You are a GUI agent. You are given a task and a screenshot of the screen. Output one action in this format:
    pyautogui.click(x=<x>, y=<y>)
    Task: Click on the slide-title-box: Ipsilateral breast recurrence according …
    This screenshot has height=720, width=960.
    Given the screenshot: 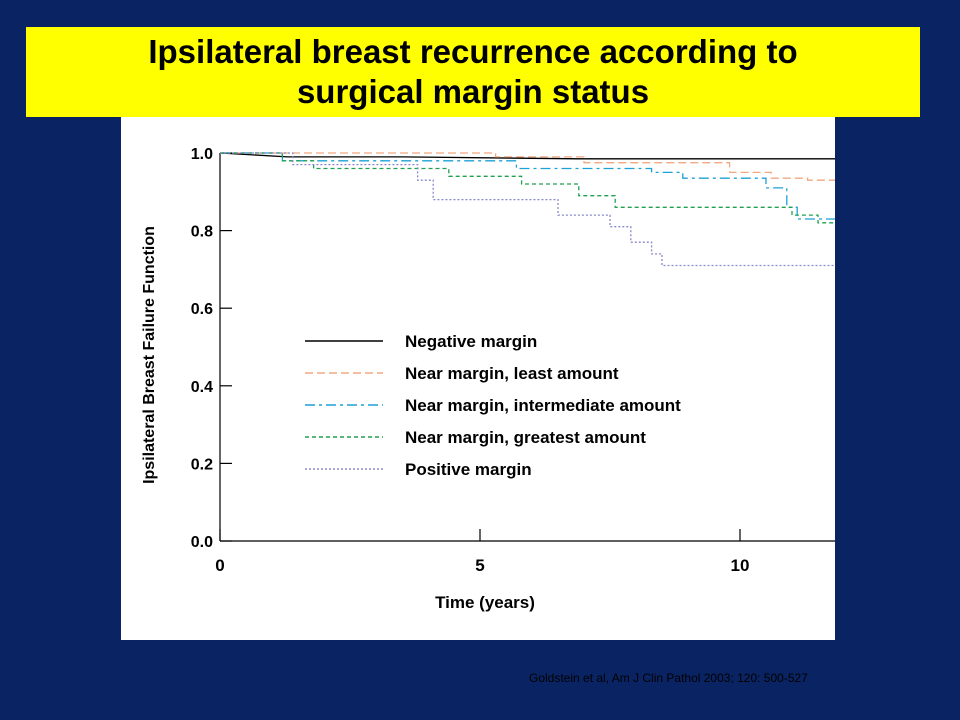 What is the action you would take?
    pyautogui.click(x=473, y=72)
    